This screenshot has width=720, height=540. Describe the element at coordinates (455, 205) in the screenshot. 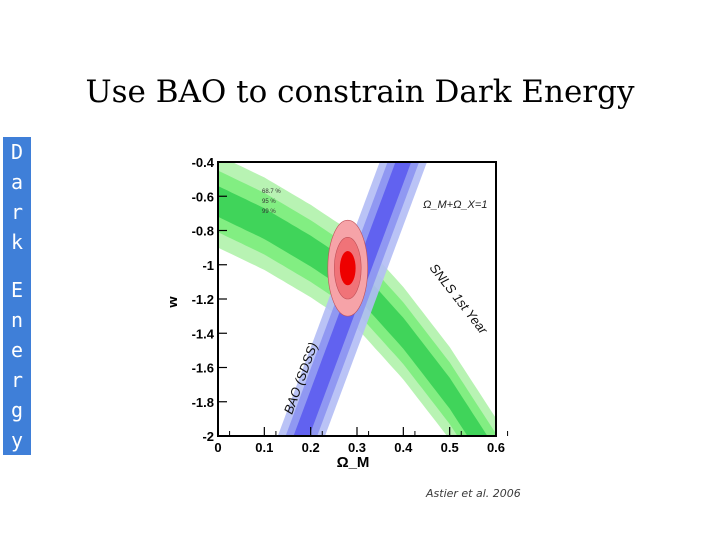

I see `flat-universe-annotation: Ω_M+Ω_X=1` at that location.